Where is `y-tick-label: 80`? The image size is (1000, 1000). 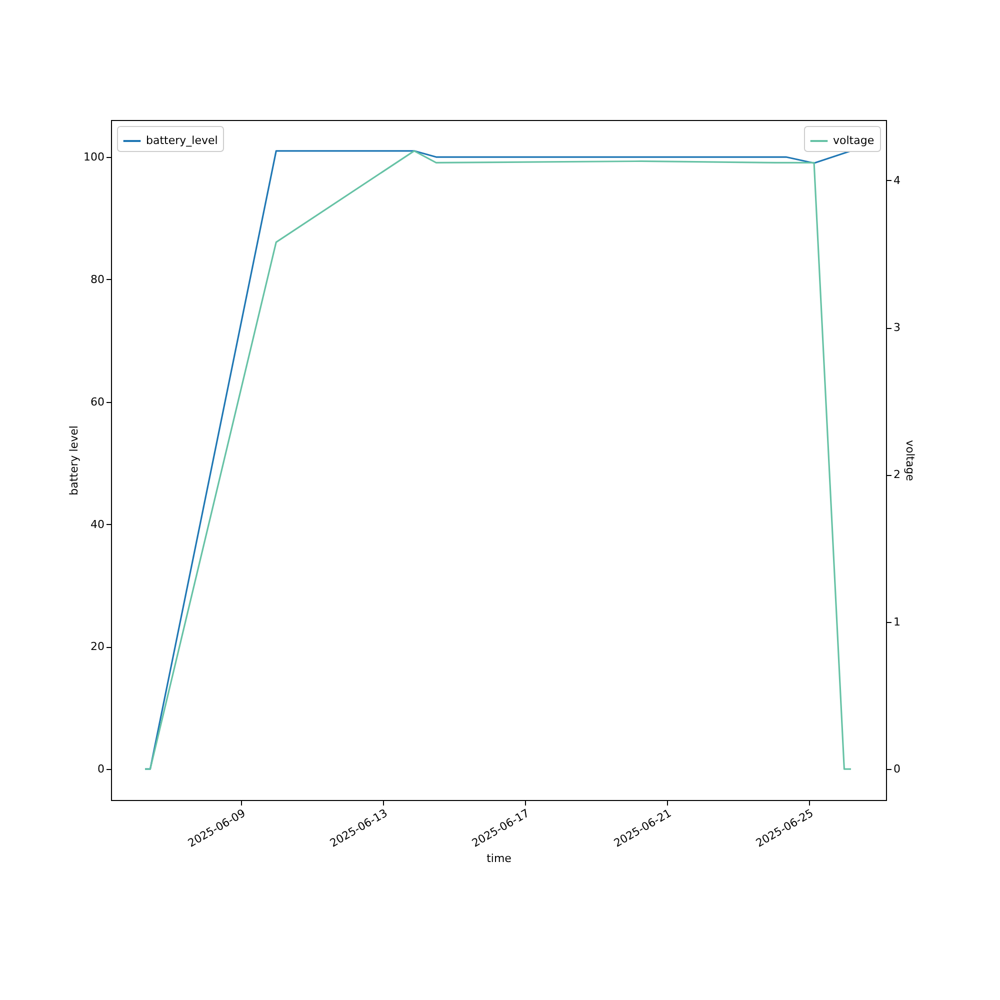 y-tick-label: 80 is located at coordinates (97, 279).